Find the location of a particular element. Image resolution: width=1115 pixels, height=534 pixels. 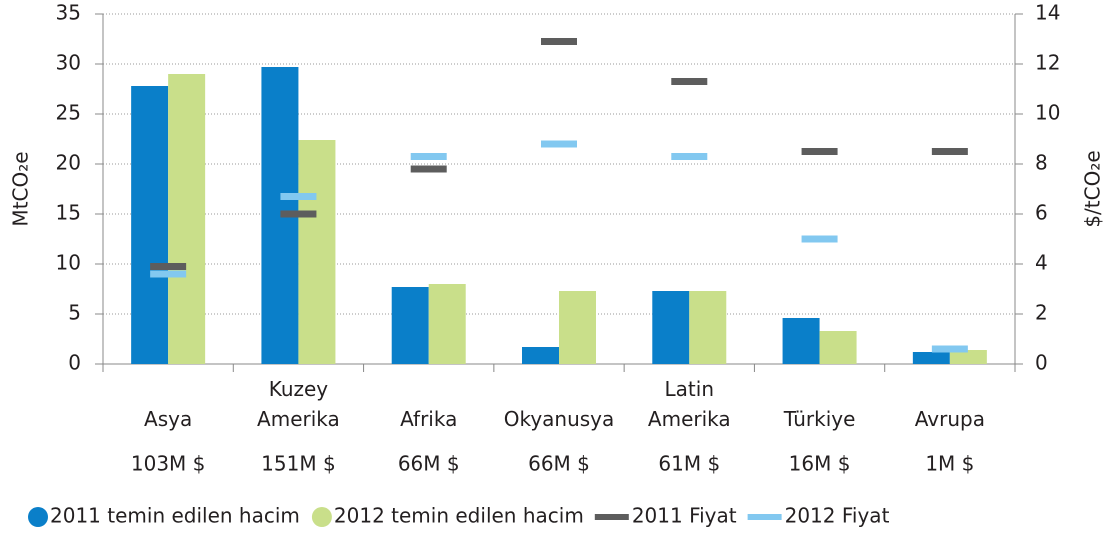

x-tick-label: Avrupa is located at coordinates (950, 419).